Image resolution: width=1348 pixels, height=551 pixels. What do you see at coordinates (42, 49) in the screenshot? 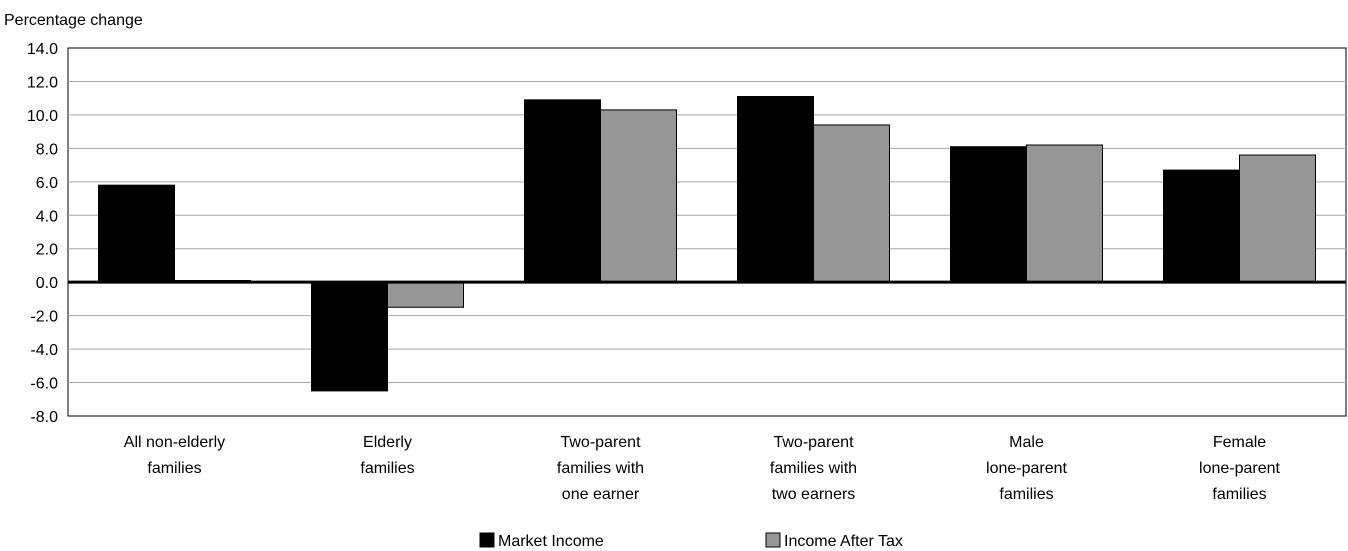
I see `y-tick-label: 14.0` at bounding box center [42, 49].